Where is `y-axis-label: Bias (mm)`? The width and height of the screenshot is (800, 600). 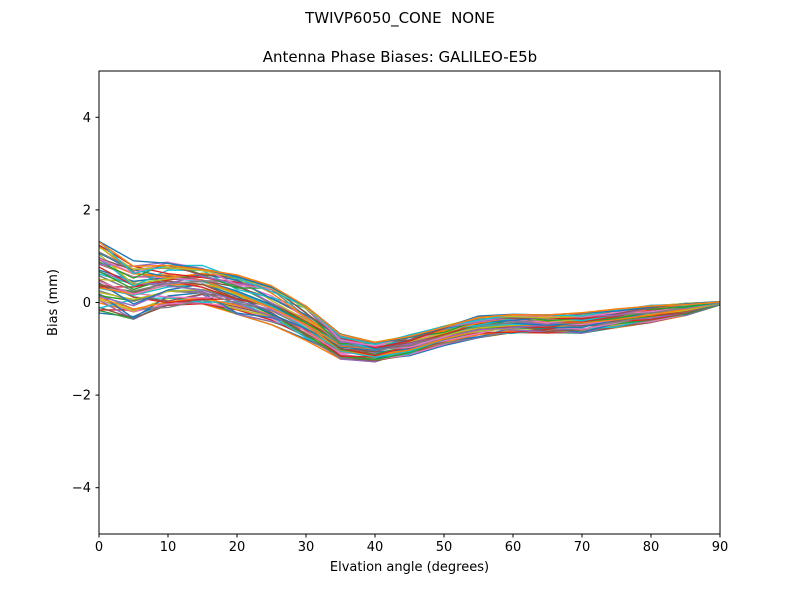
y-axis-label: Bias (mm) is located at coordinates (53, 302).